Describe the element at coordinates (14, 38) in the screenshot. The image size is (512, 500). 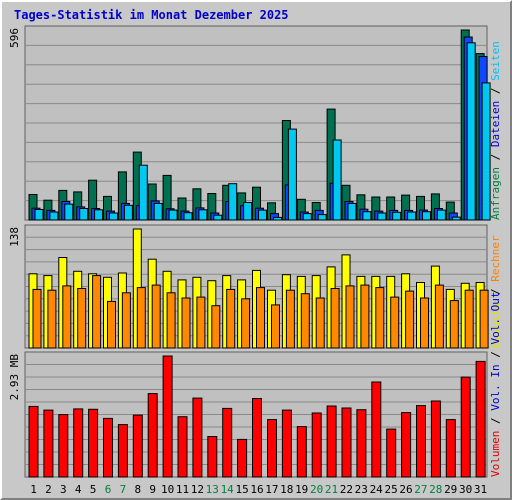
I see `panel-hits-ytick-max: 596` at that location.